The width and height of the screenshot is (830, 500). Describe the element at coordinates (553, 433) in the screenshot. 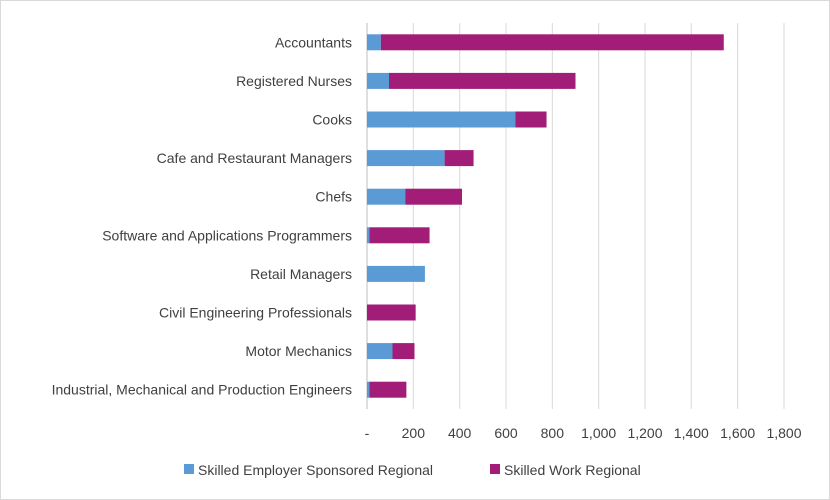

I see `x-tick-label-4: 800` at that location.